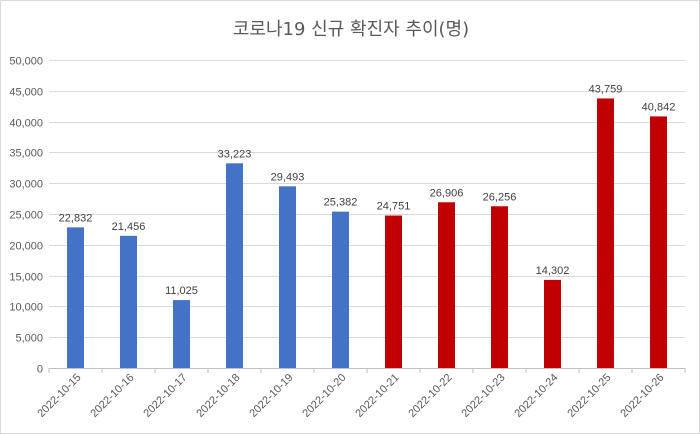 The image size is (700, 435). What do you see at coordinates (26, 185) in the screenshot?
I see `y-tick-label: 30,000` at bounding box center [26, 185].